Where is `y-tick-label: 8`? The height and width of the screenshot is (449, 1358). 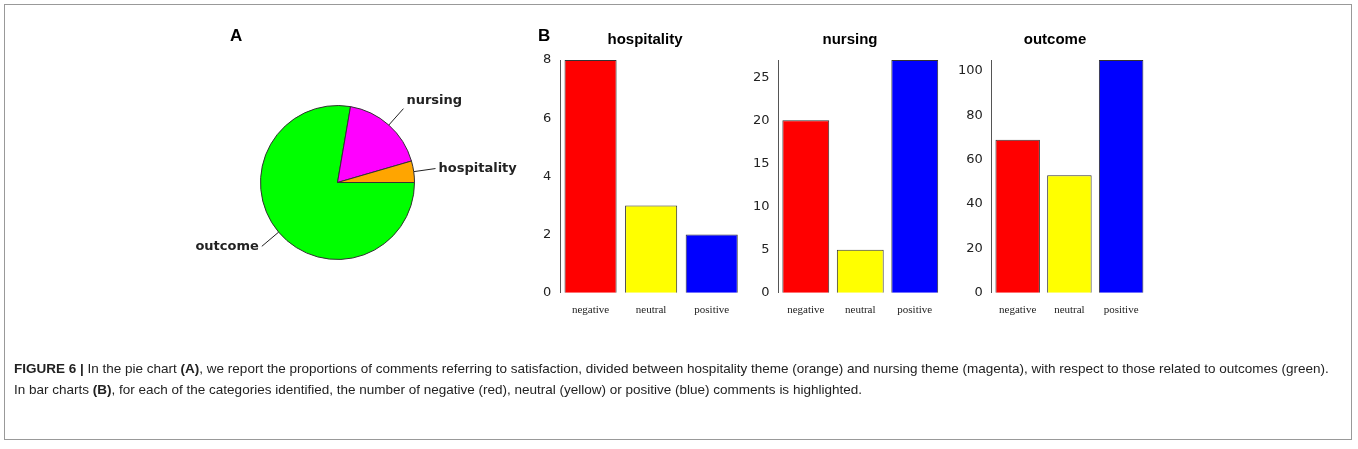
y-tick-label: 8 is located at coordinates (547, 59).